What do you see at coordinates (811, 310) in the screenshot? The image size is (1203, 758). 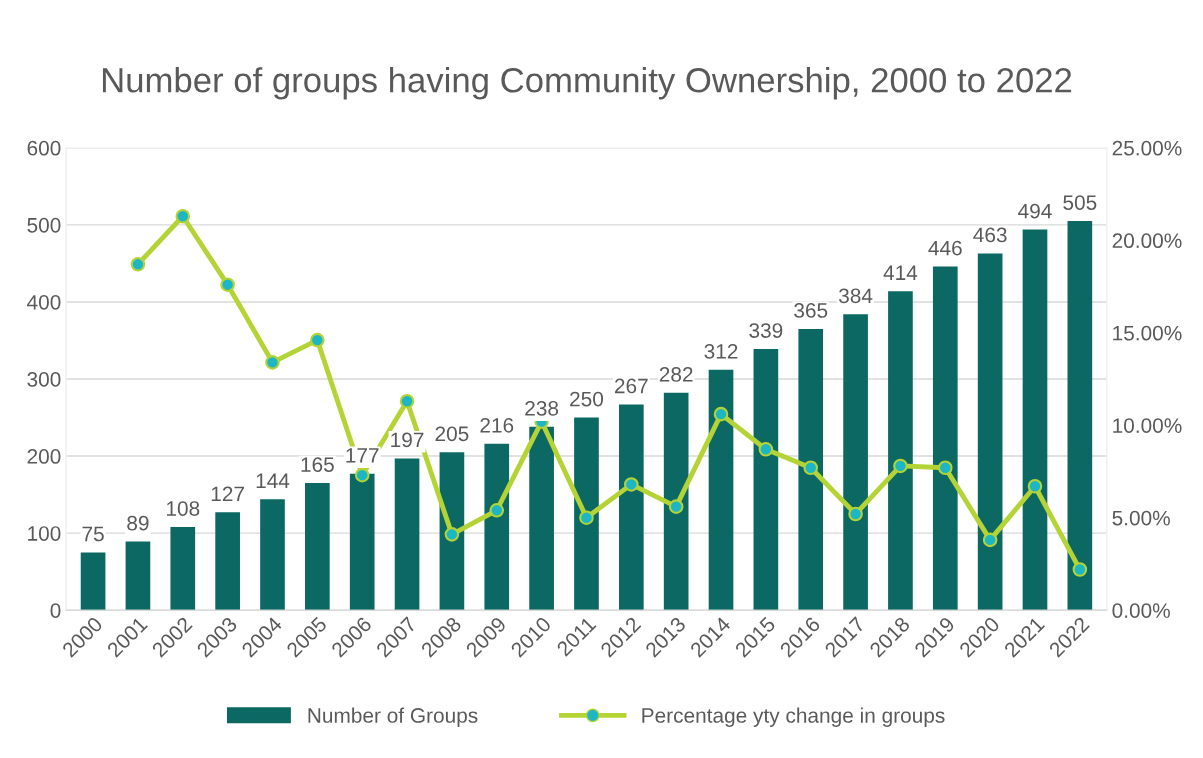 I see `data-label: 365` at bounding box center [811, 310].